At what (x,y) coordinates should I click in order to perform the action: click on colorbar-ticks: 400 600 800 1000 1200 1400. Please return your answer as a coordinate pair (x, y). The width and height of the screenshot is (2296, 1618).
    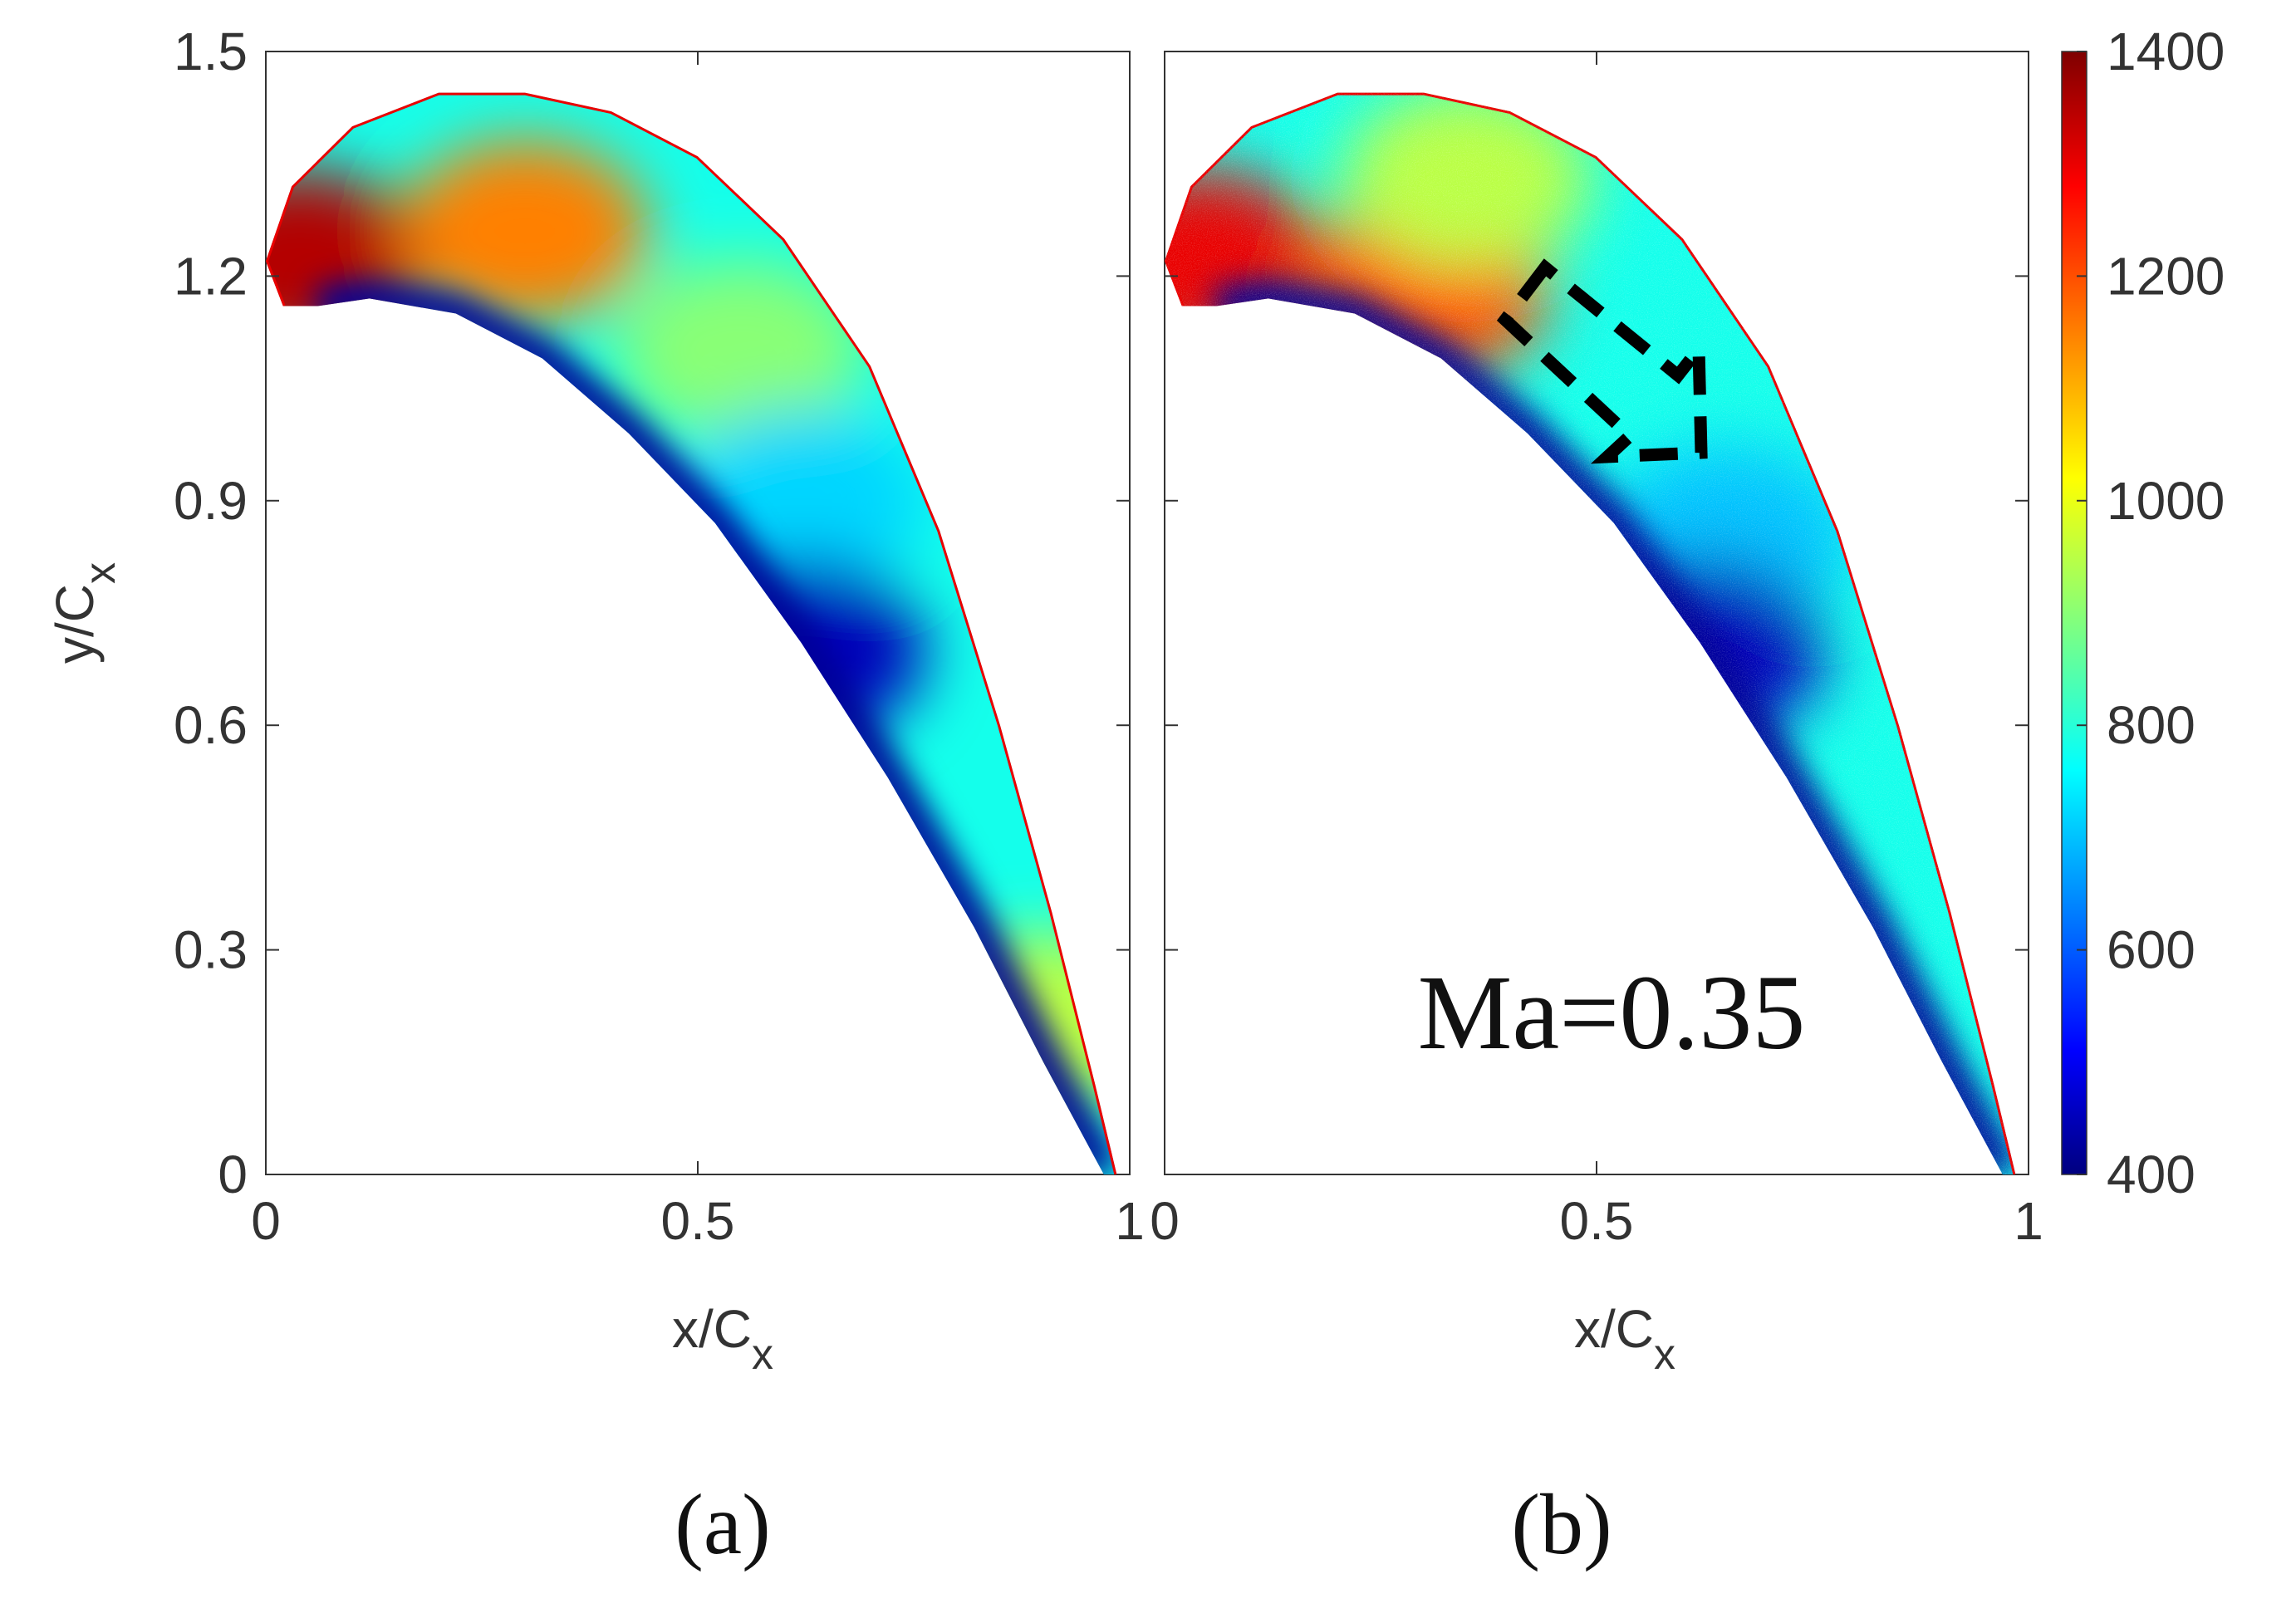
    Looking at the image, I should click on (2151, 613).